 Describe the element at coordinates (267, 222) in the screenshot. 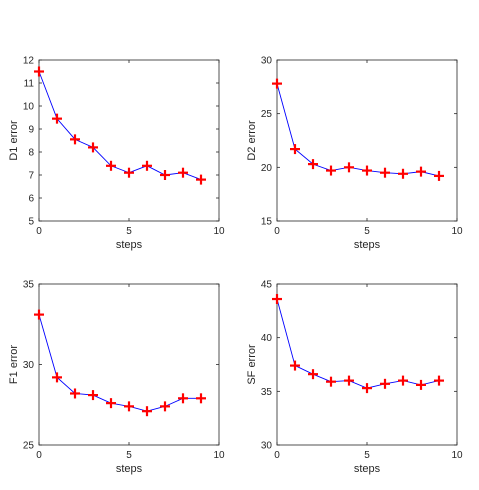

I see `y-tick-label: 15` at that location.